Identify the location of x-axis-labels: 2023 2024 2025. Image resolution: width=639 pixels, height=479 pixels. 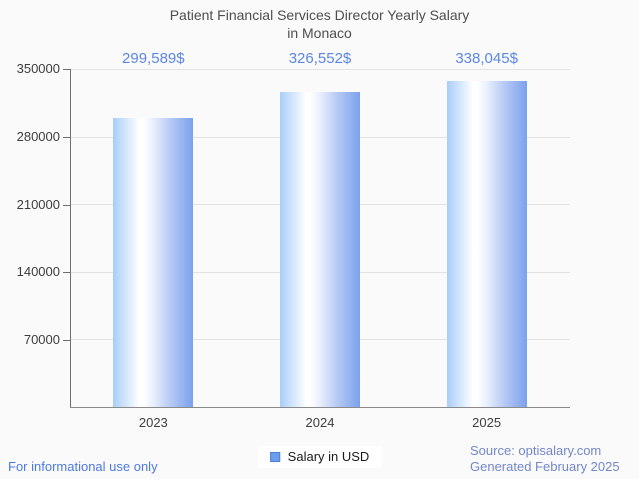
(320, 423).